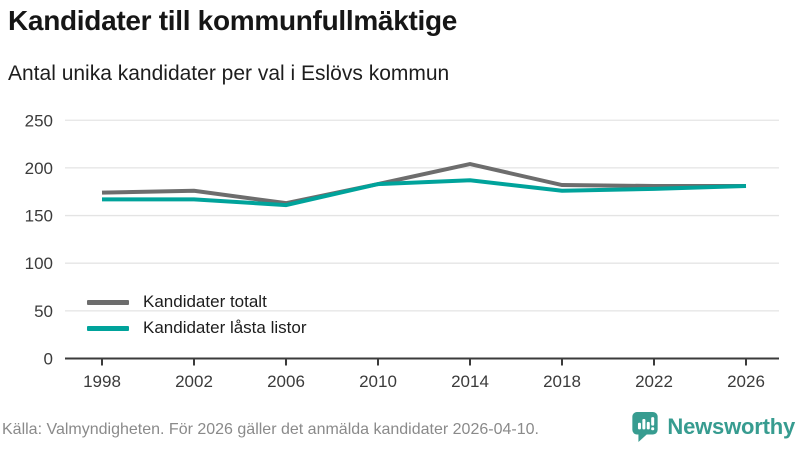  What do you see at coordinates (102, 381) in the screenshot?
I see `x-tick-label: 1998` at bounding box center [102, 381].